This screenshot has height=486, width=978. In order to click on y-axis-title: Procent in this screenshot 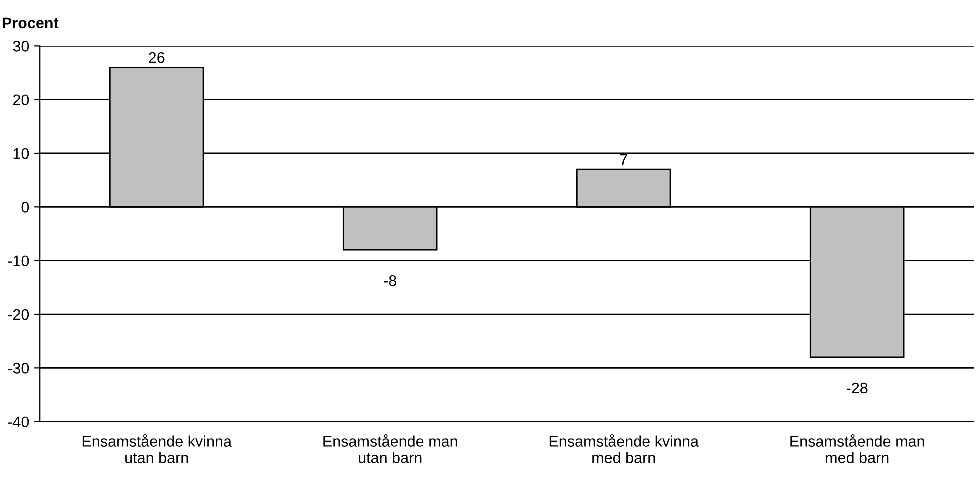, I will do `click(30, 23)`.